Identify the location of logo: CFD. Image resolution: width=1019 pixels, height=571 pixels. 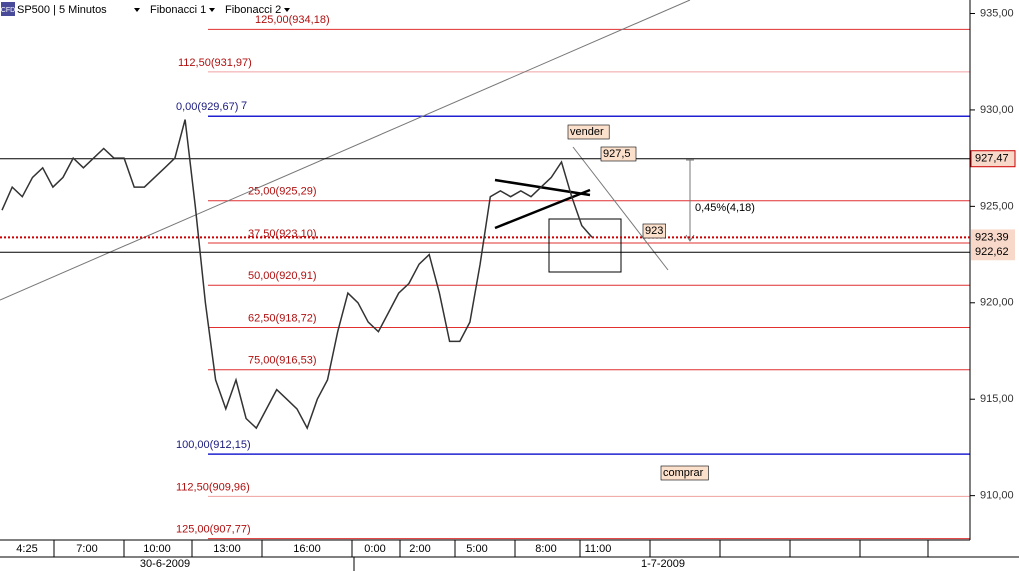
(8, 10).